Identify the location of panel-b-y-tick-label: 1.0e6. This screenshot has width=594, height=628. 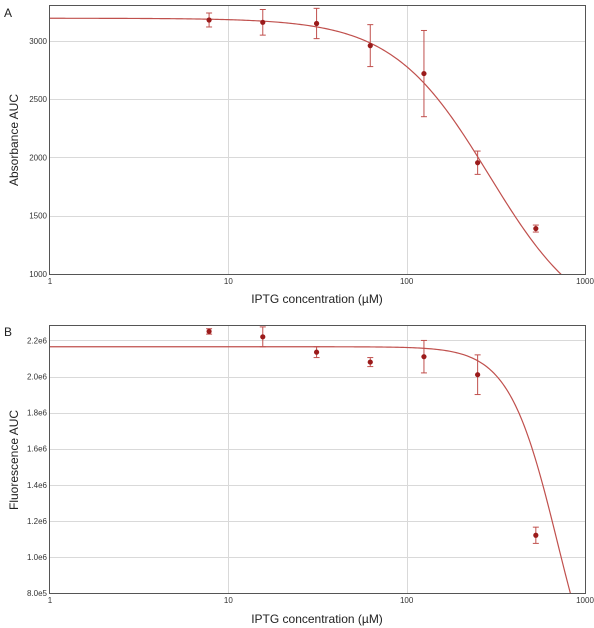
(37, 557).